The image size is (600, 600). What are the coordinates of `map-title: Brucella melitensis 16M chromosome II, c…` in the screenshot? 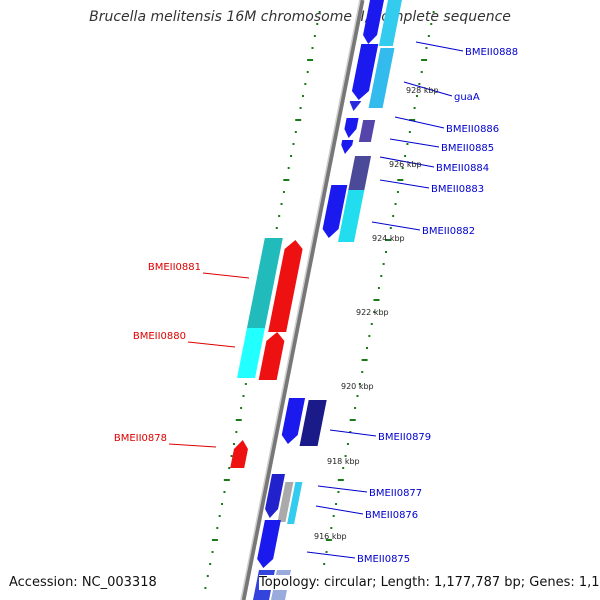 It's located at (300, 17).